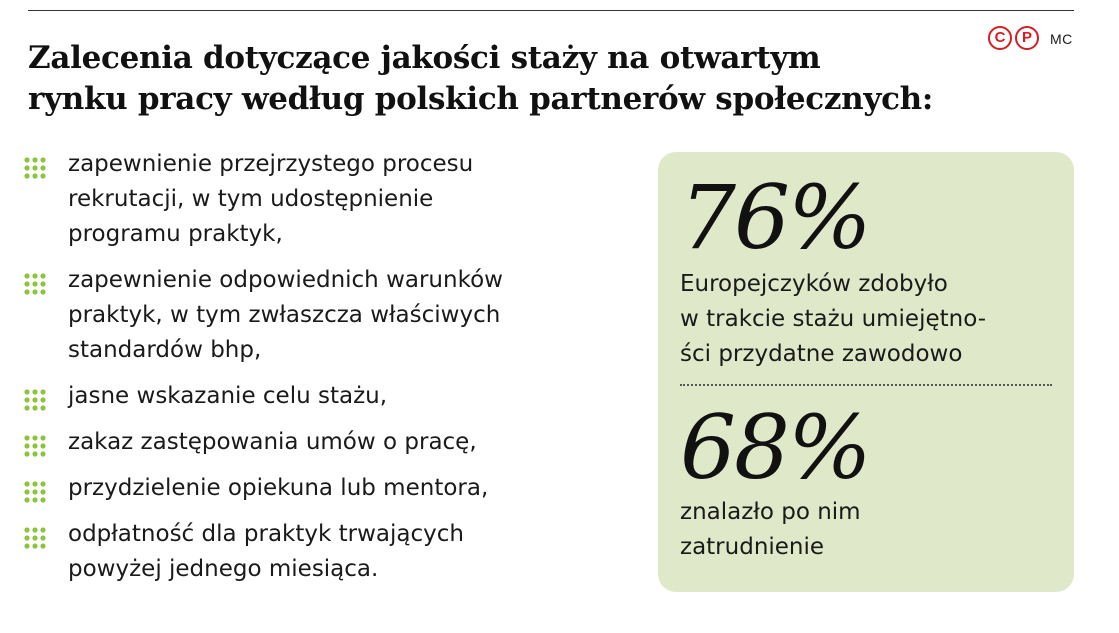 This screenshot has width=1119, height=633. Describe the element at coordinates (770, 530) in the screenshot. I see `stat-description: znalazło po nim zatrudnienie` at that location.